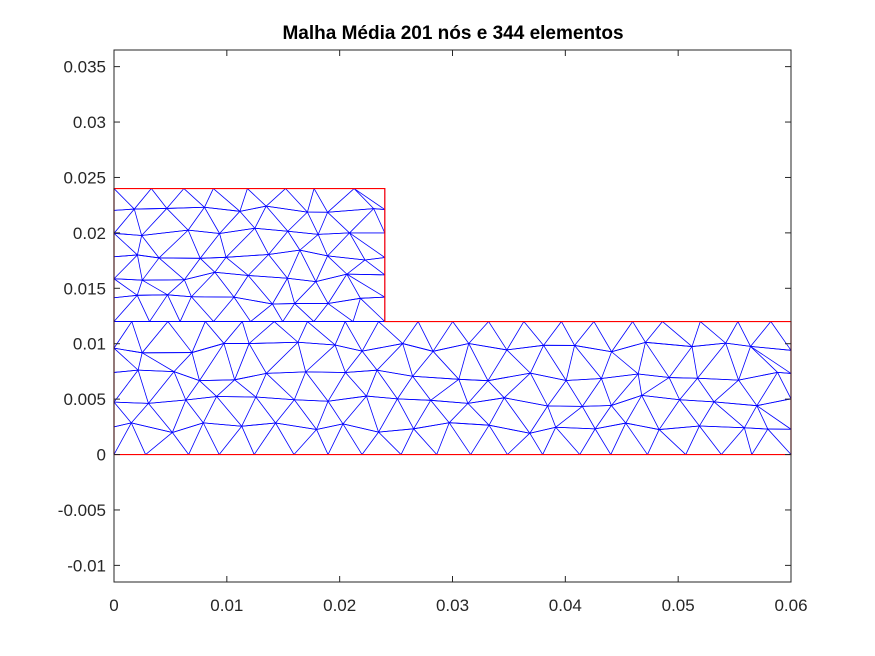 This screenshot has width=875, height=656. Describe the element at coordinates (101, 455) in the screenshot. I see `y-tick-label: 0` at that location.